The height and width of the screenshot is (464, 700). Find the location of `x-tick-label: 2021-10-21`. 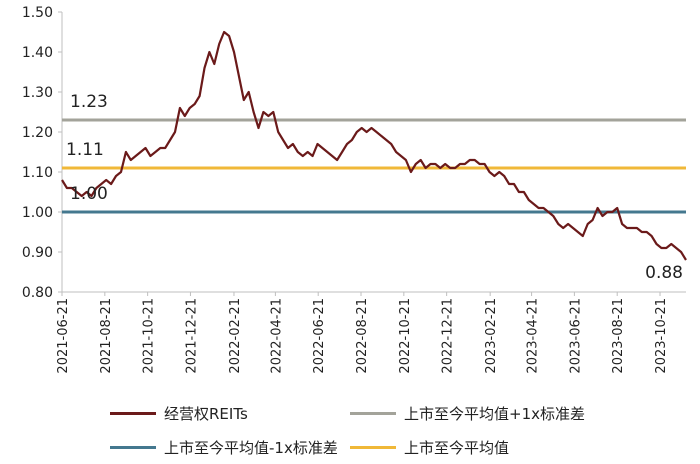

x-tick-label: 2021-10-21 is located at coordinates (149, 336).